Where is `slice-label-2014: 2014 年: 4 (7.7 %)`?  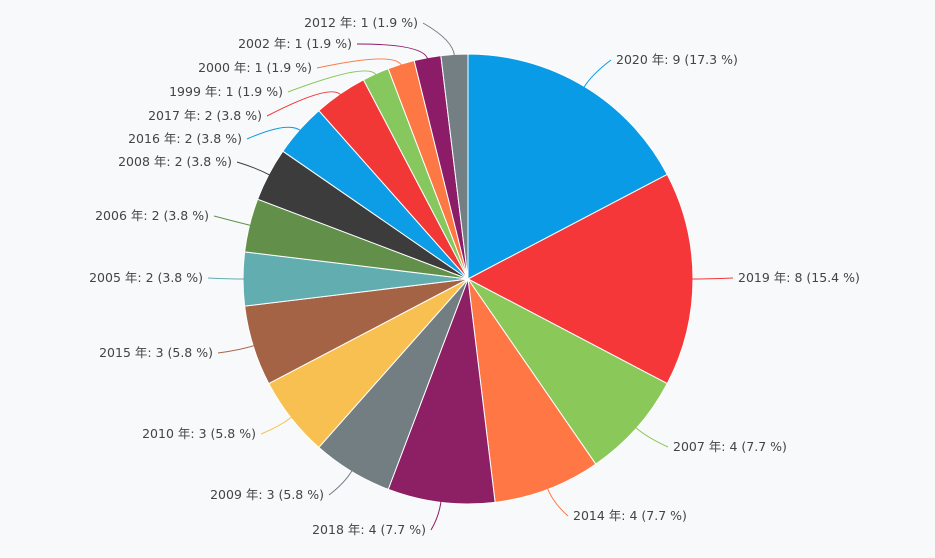 slice-label-2014: 2014 年: 4 (7.7 %) is located at coordinates (630, 515).